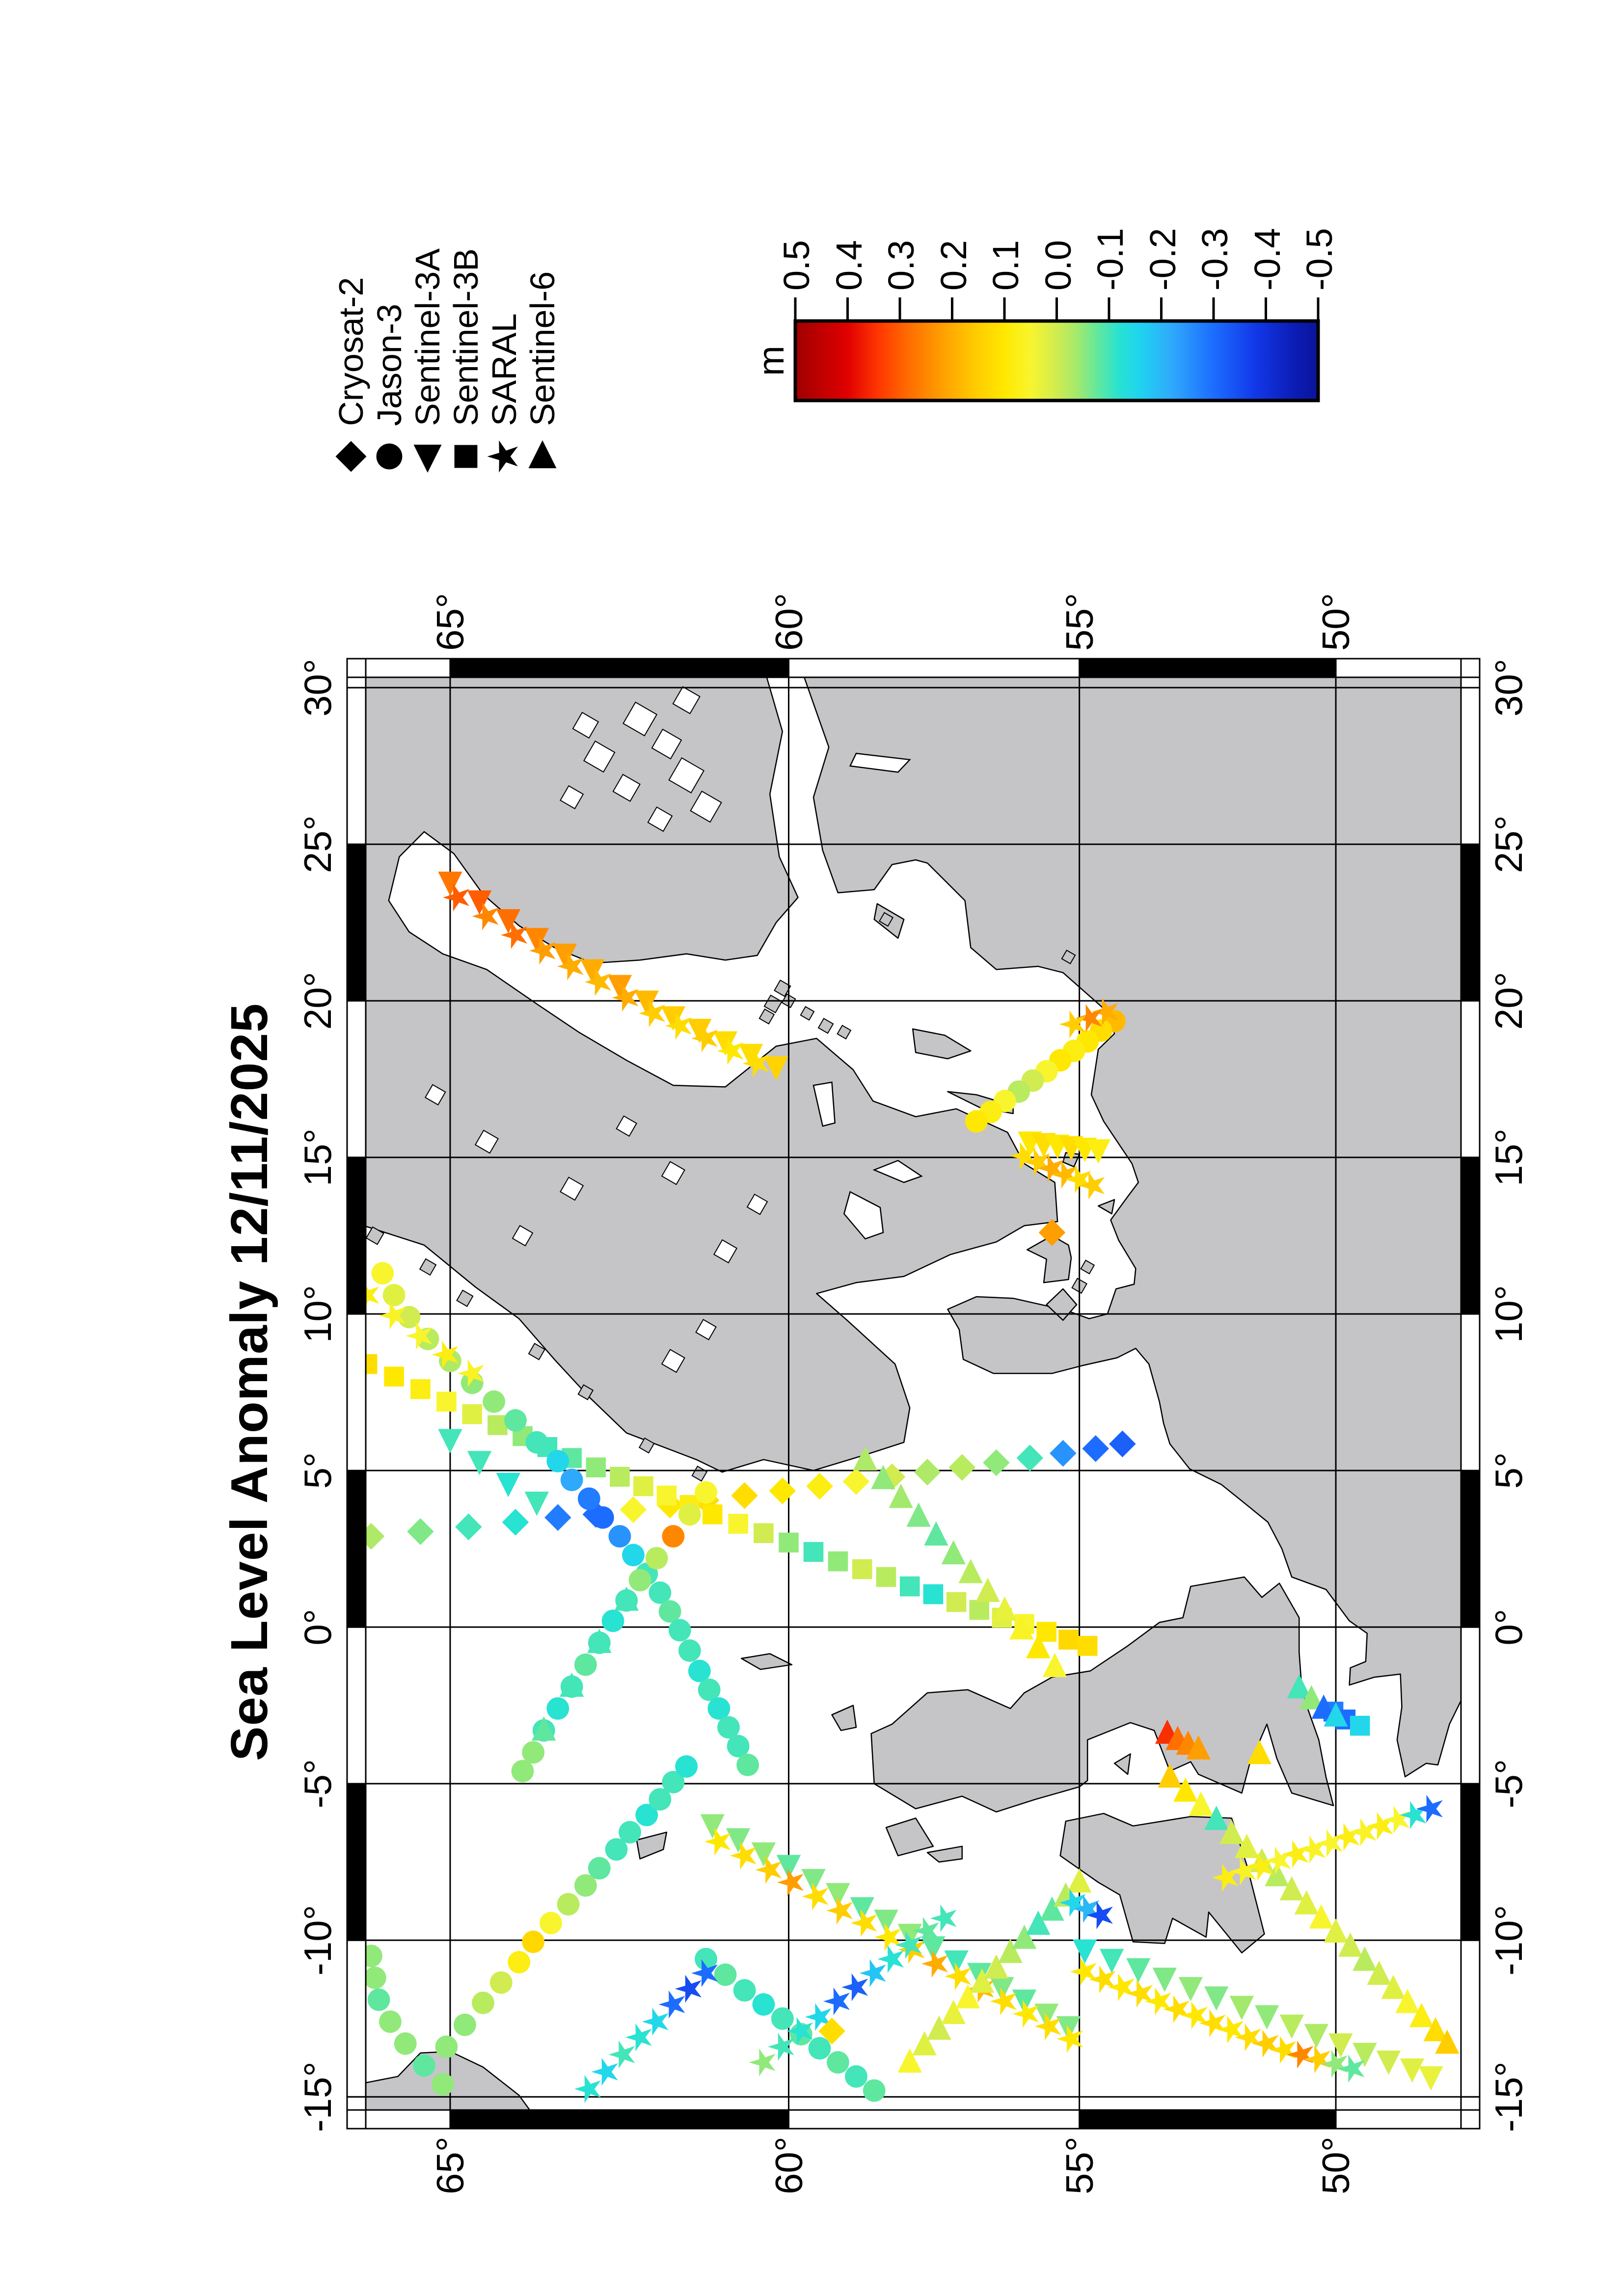 This screenshot has height=2296, width=1623. Describe the element at coordinates (1162, 259) in the screenshot. I see `colorbar-tick-label: -0.2` at that location.